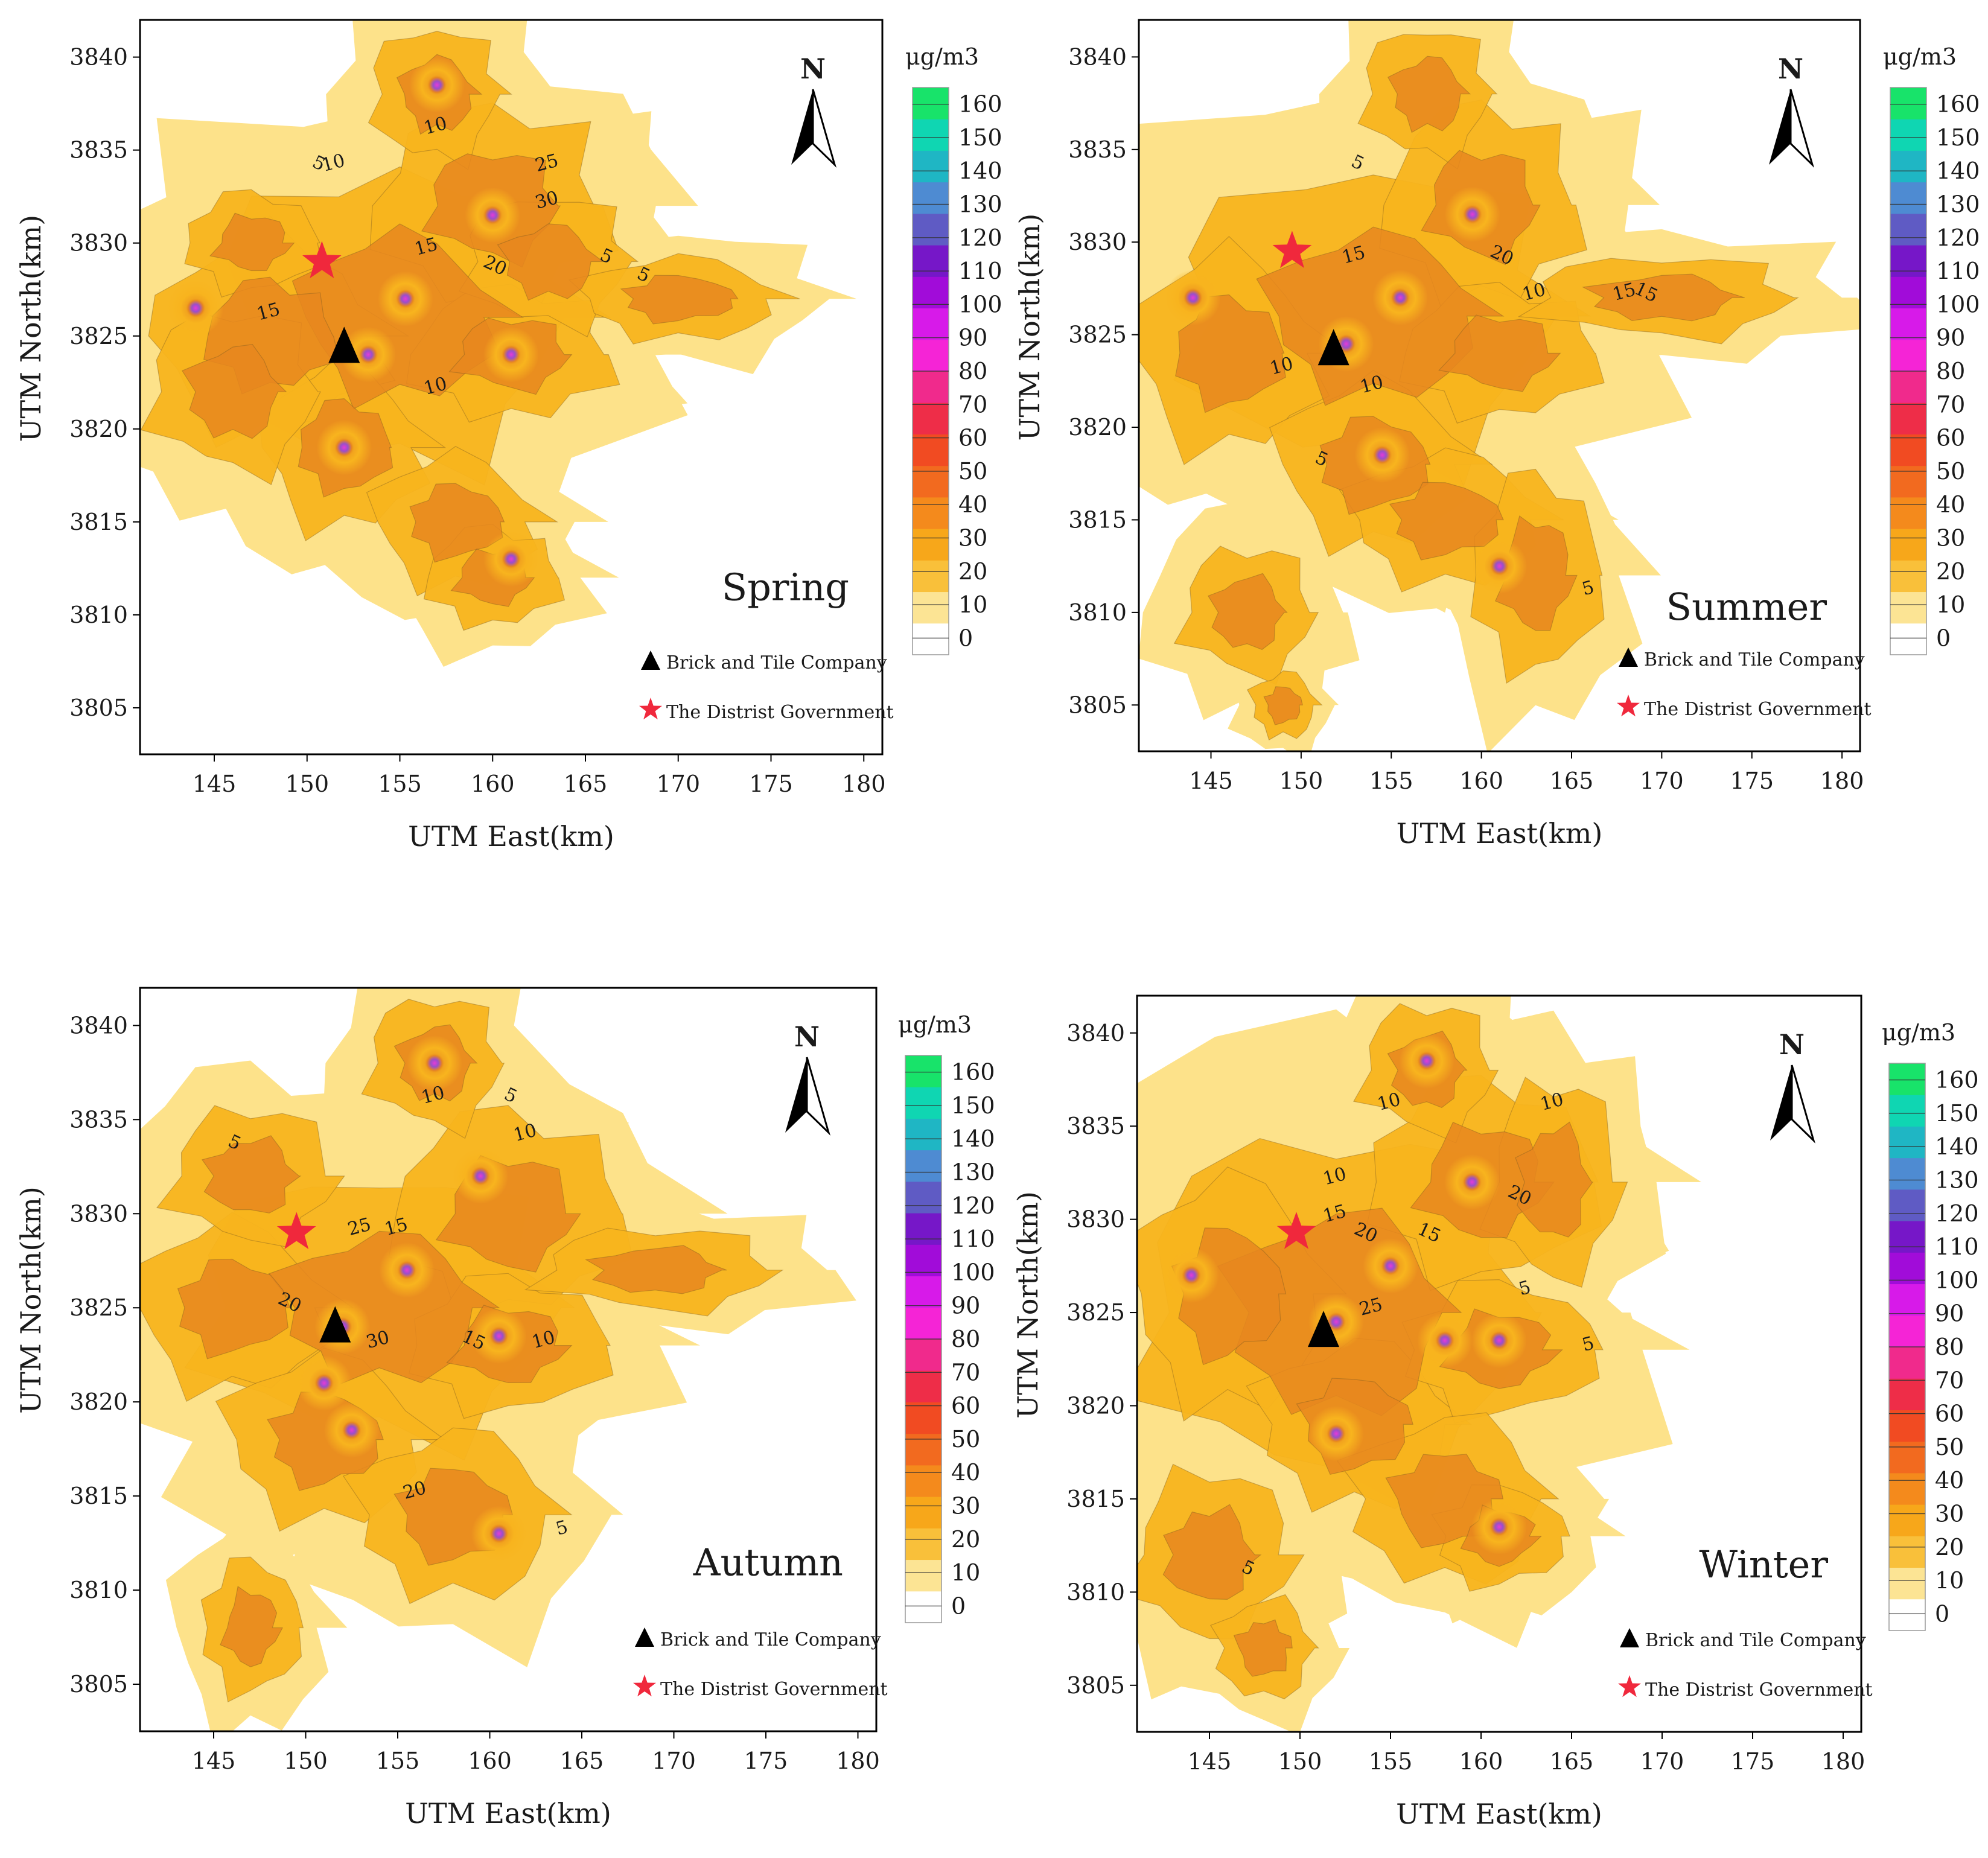 This screenshot has width=1988, height=1858. I want to click on y-axis-title: UTM North(km), so click(30, 1300).